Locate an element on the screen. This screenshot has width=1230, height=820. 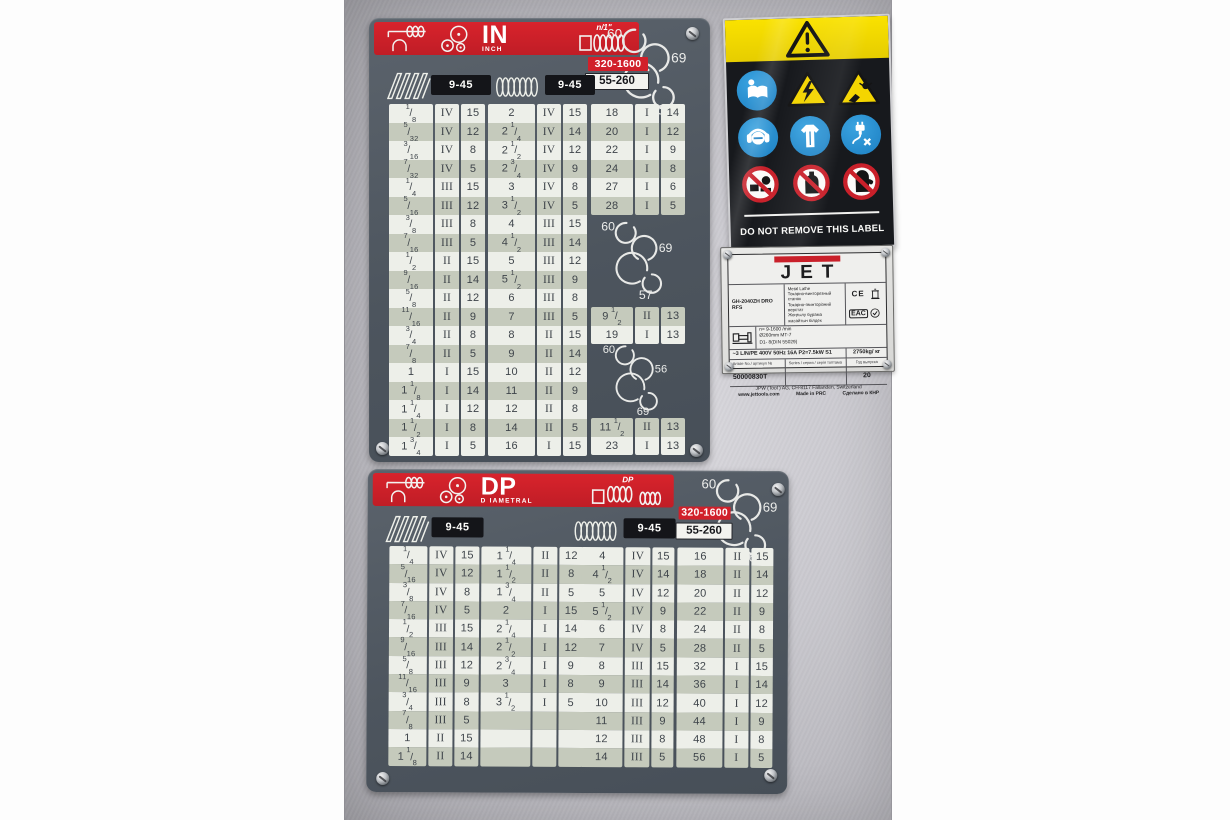
table-cell: 27 is located at coordinates (612, 187).